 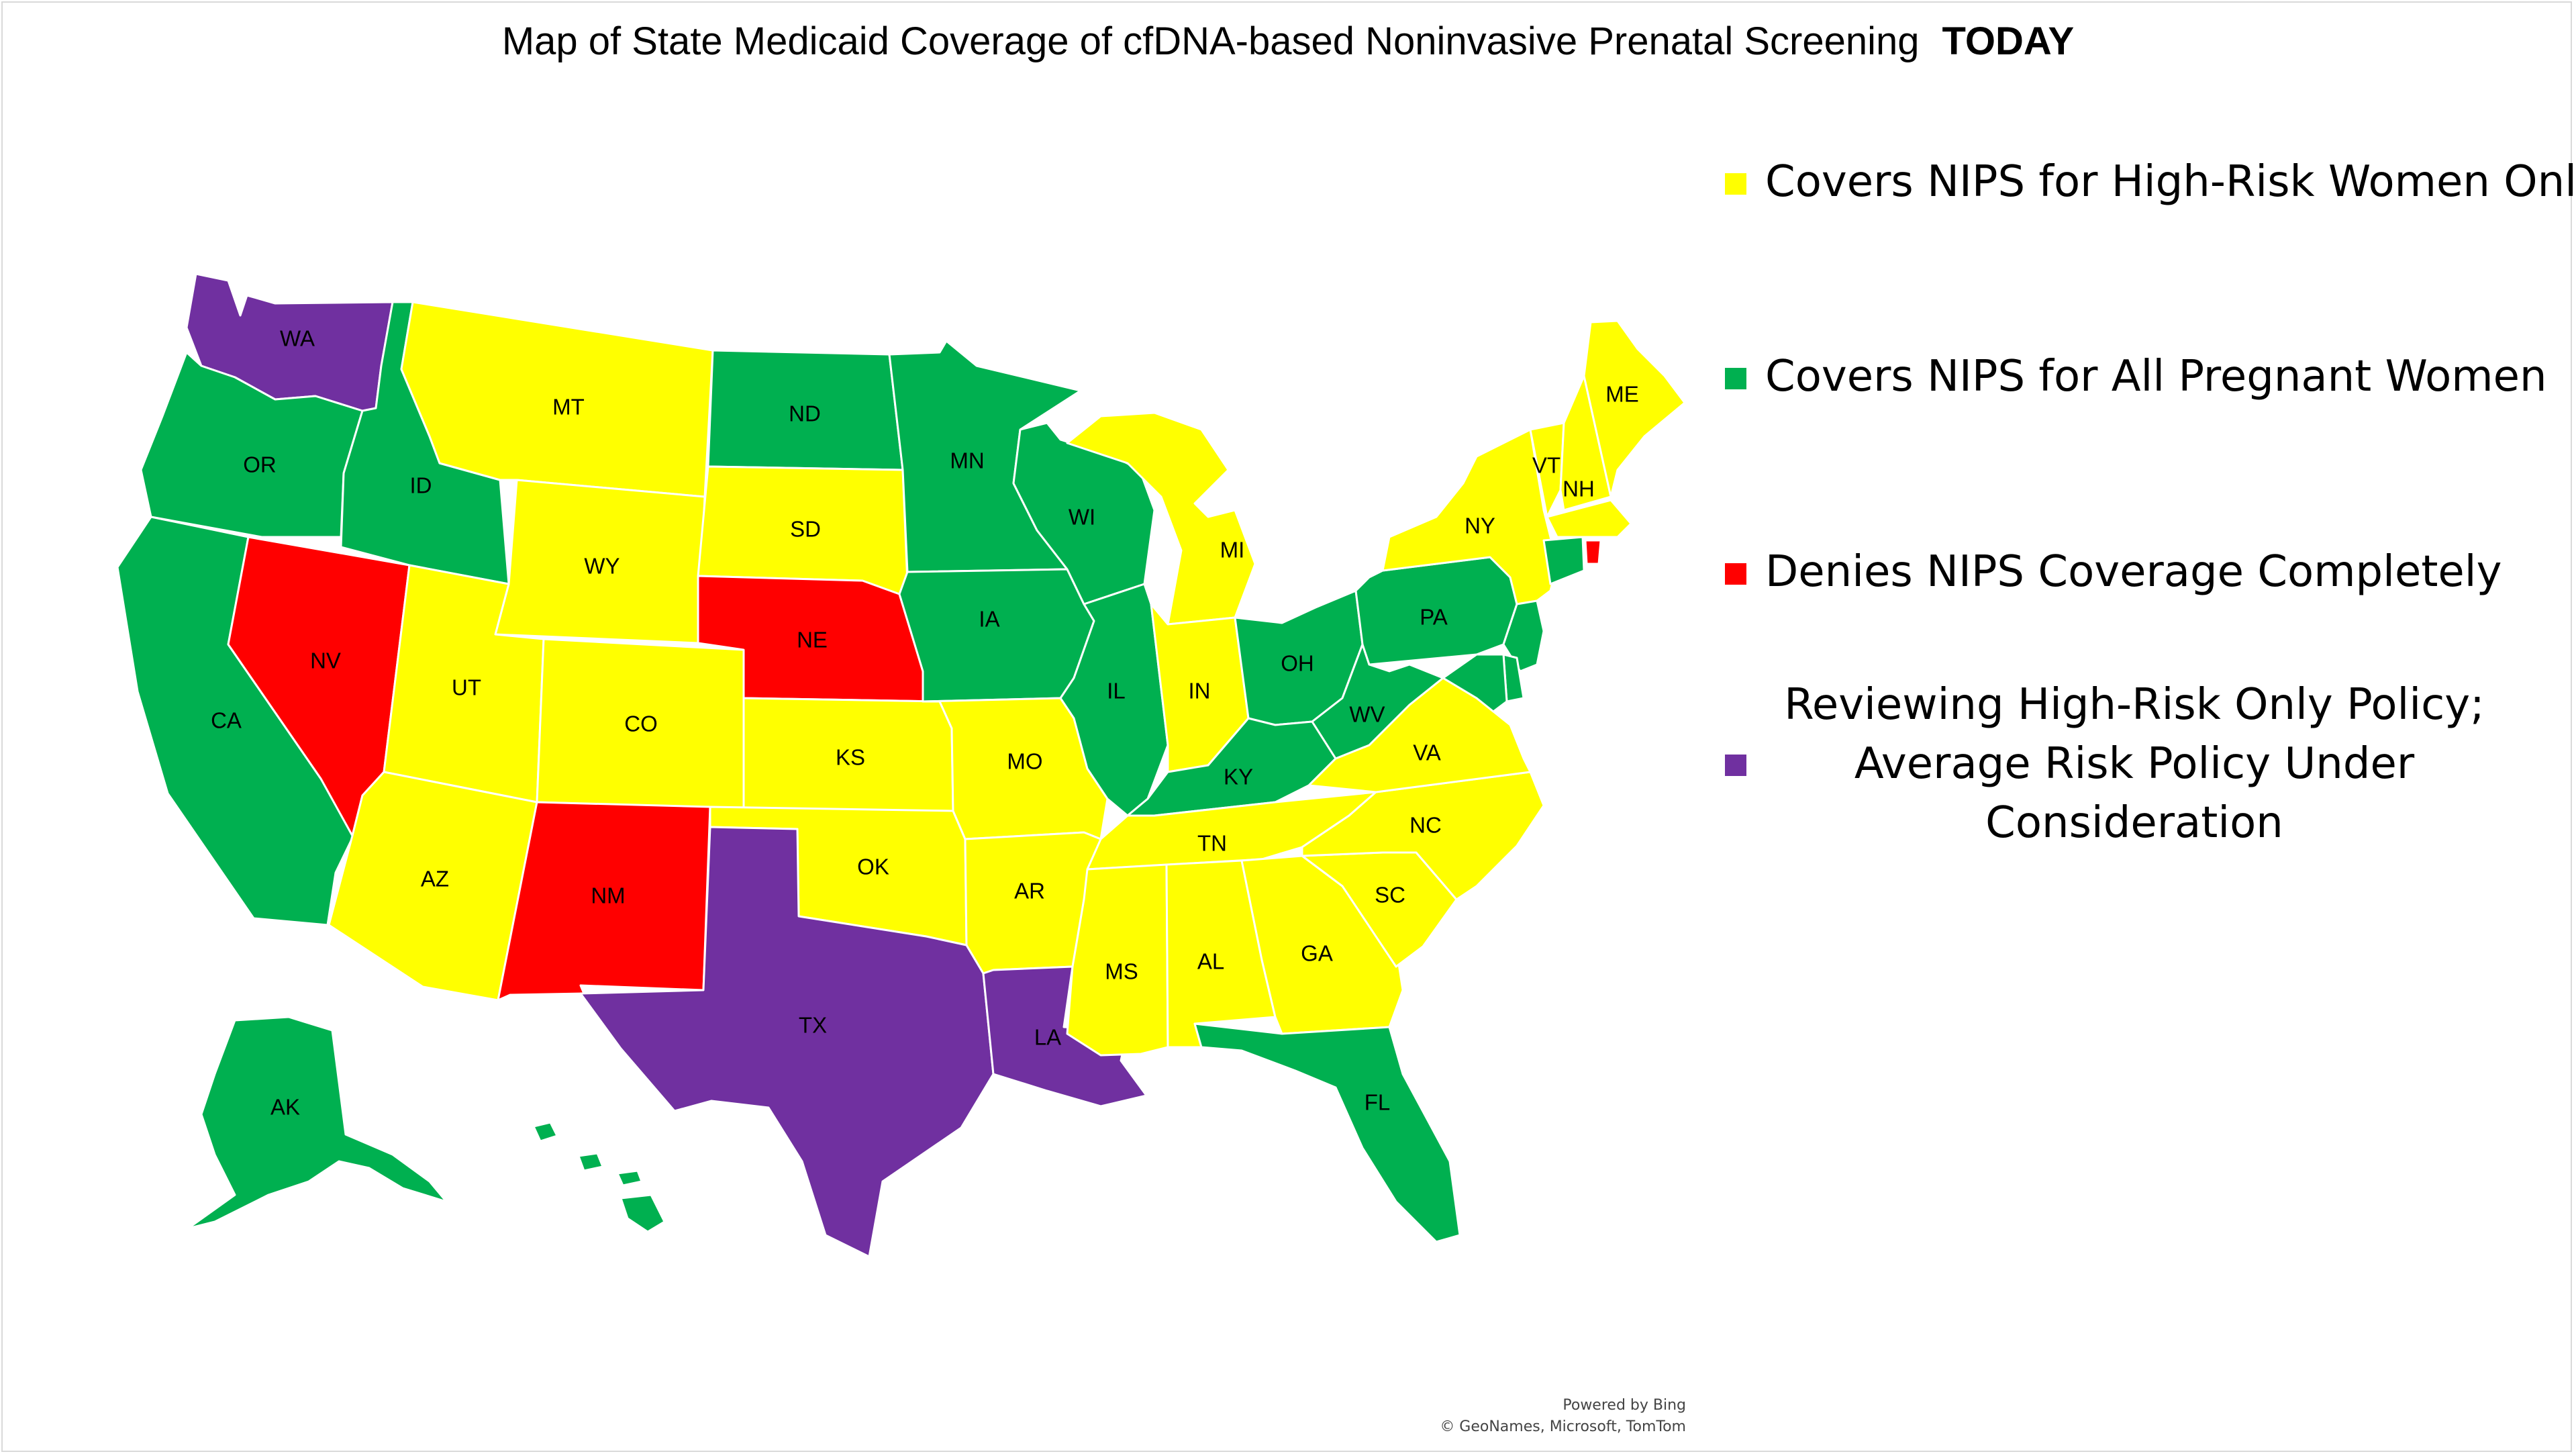 I want to click on state-label-tx: TX, so click(x=813, y=1025).